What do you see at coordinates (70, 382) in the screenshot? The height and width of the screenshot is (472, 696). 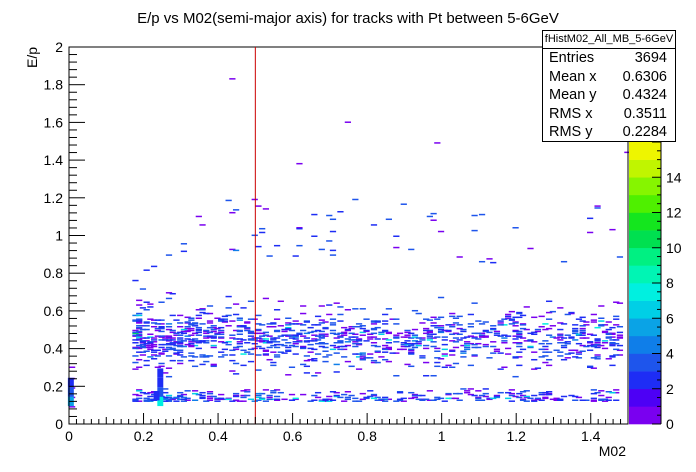 I see `heatmap-hot-spot` at bounding box center [70, 382].